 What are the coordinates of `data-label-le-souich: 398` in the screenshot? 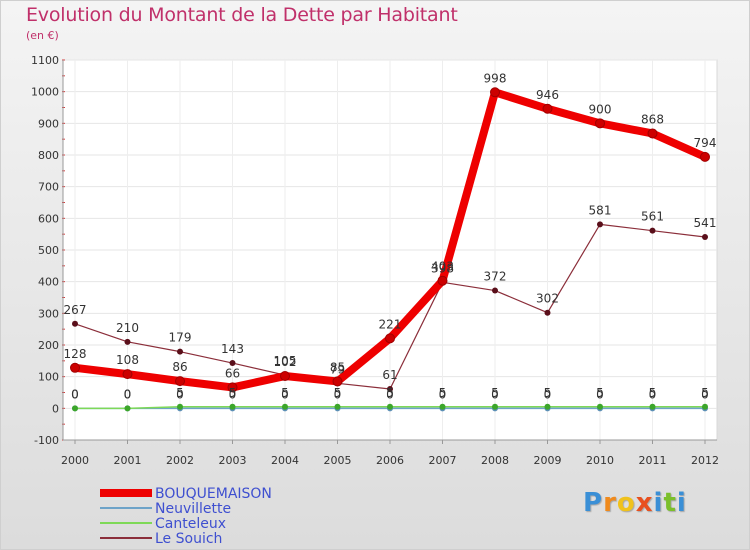 It's located at (442, 268).